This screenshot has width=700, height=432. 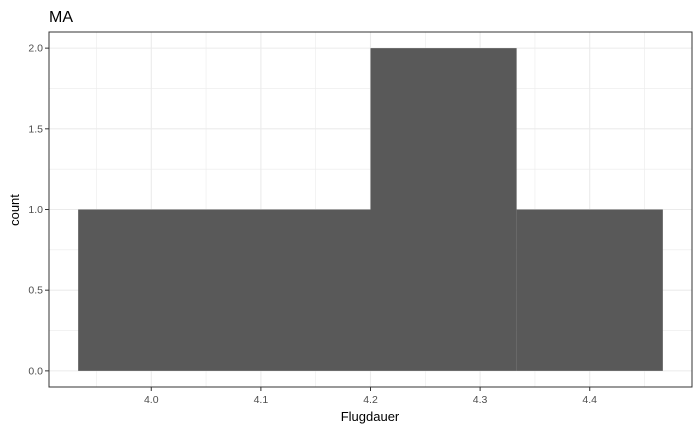 What do you see at coordinates (35, 49) in the screenshot?
I see `y-tick-label: 2.0` at bounding box center [35, 49].